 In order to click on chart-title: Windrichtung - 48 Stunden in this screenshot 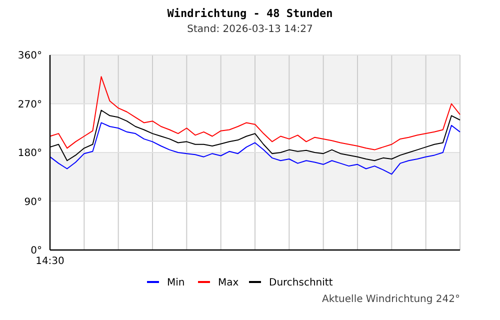, I will do `click(250, 13)`.